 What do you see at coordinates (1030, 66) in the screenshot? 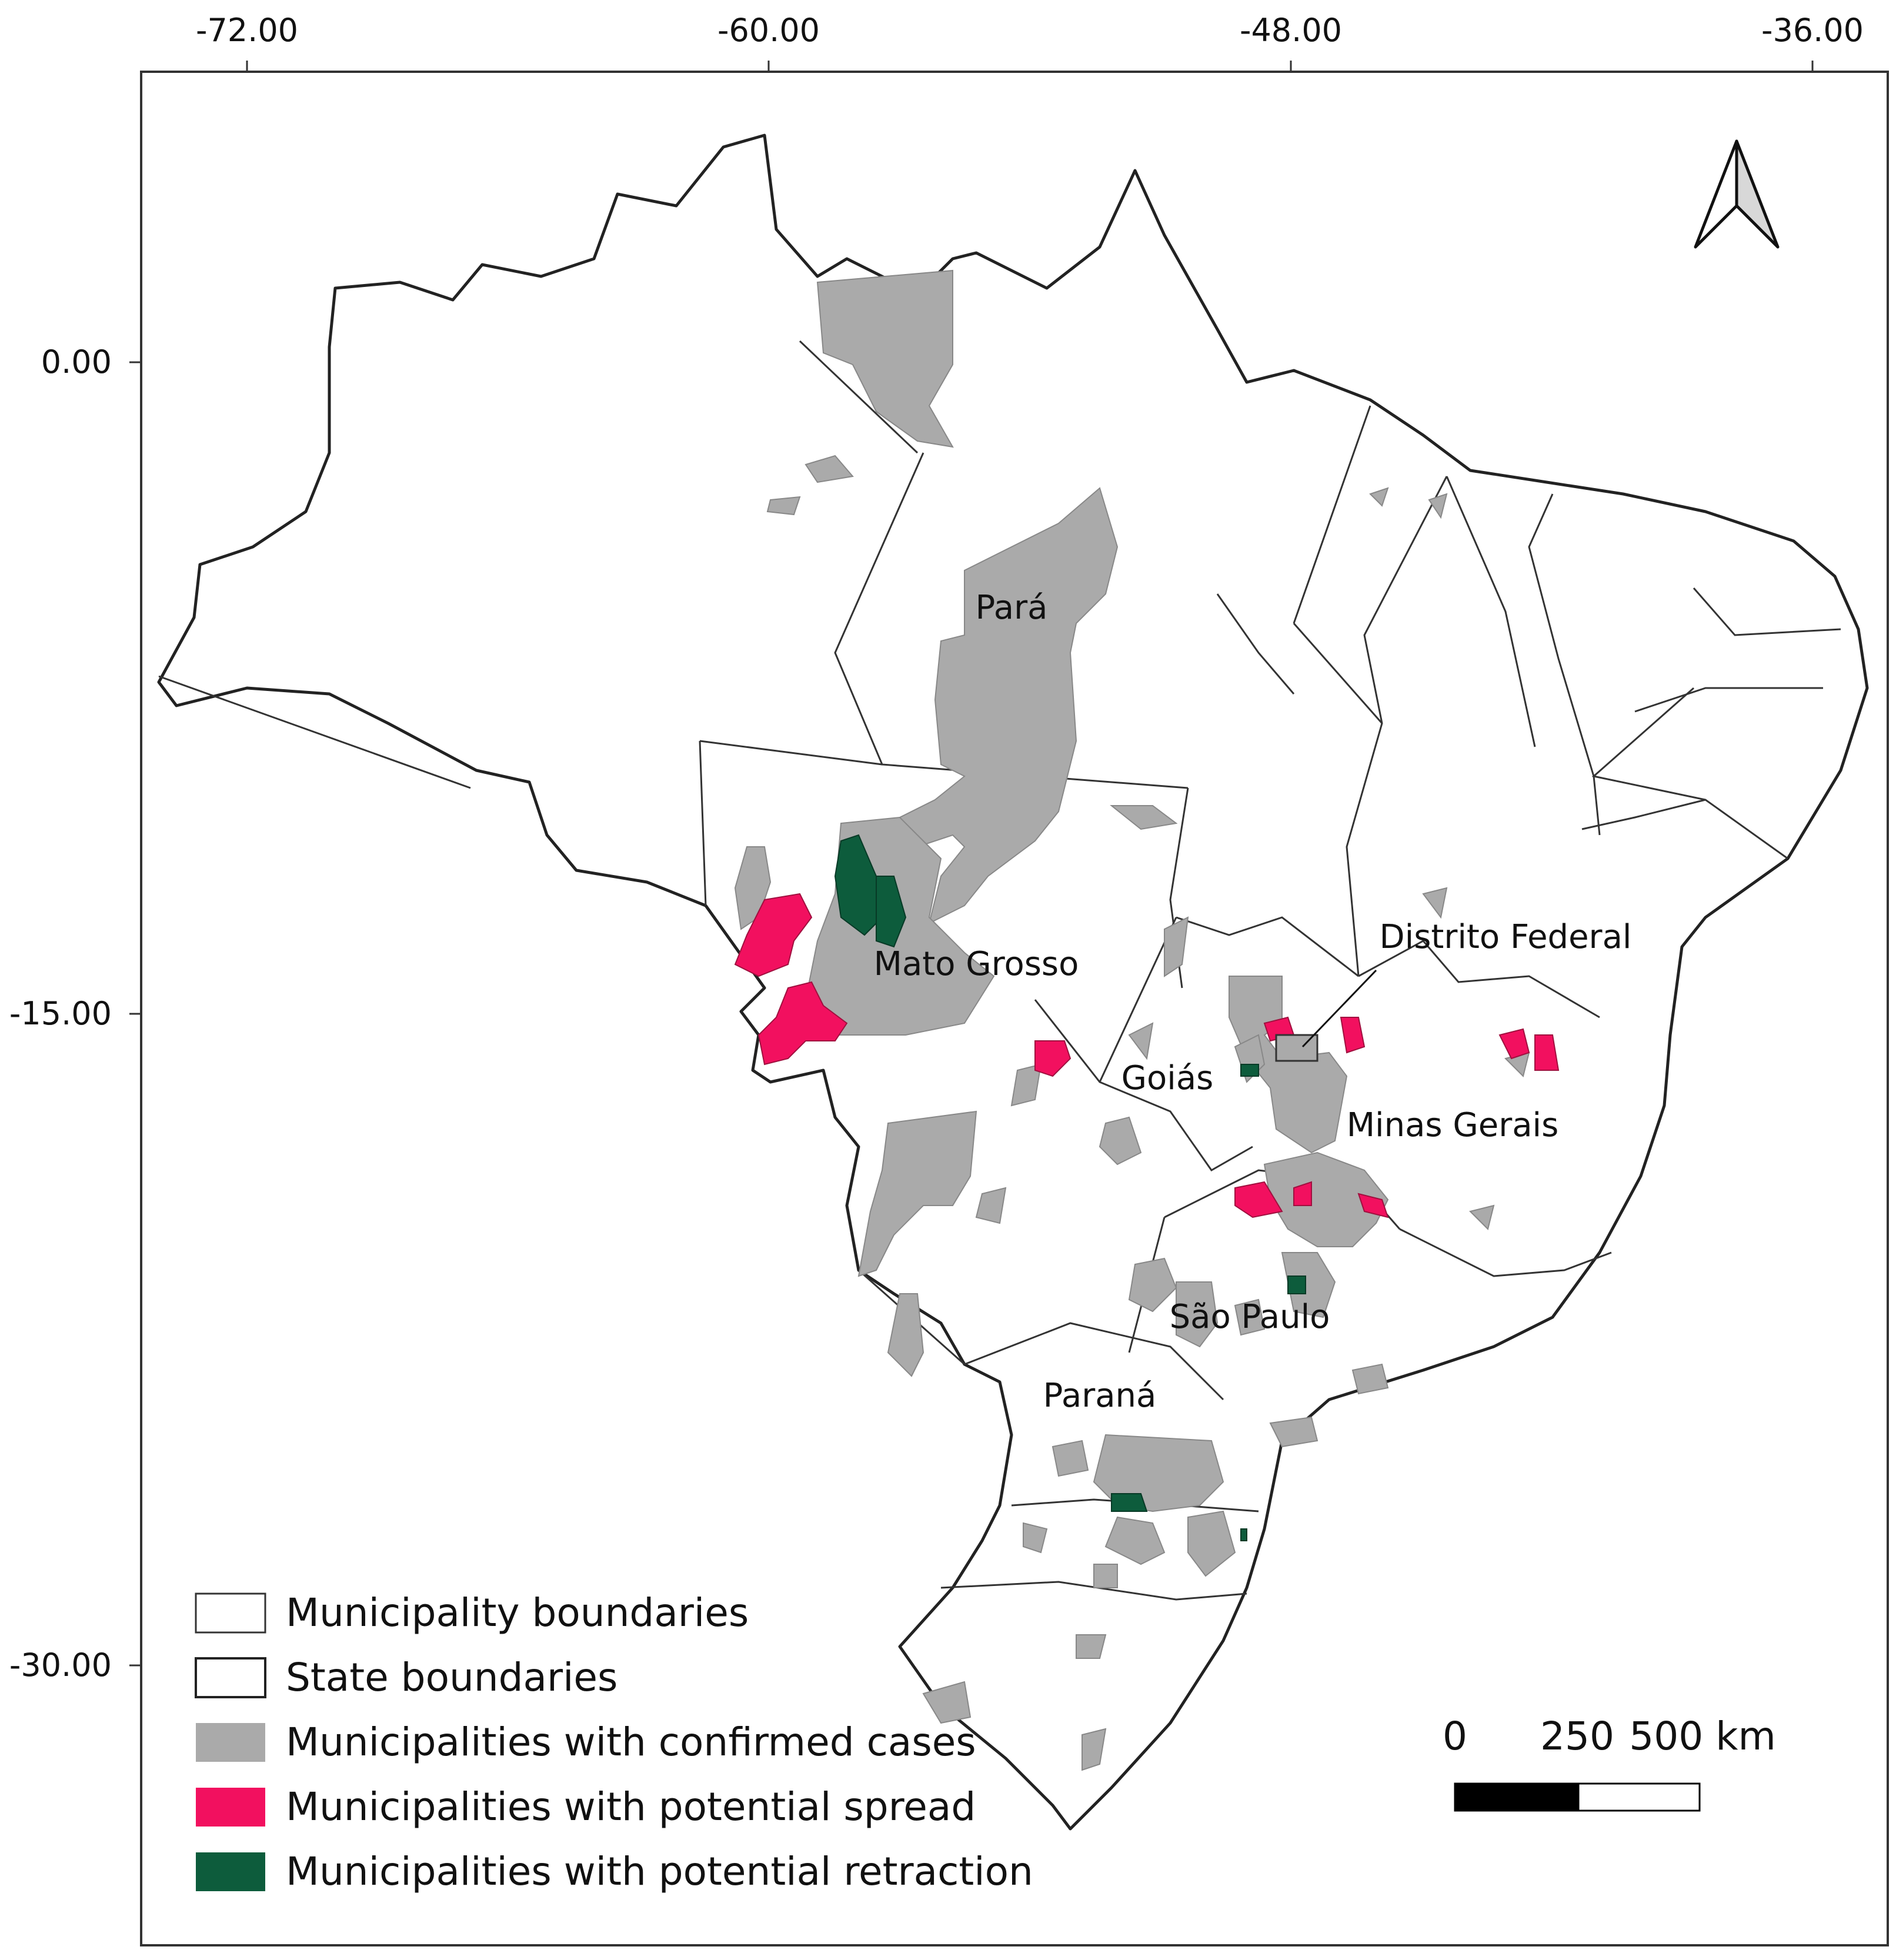
I see `x-axis` at bounding box center [1030, 66].